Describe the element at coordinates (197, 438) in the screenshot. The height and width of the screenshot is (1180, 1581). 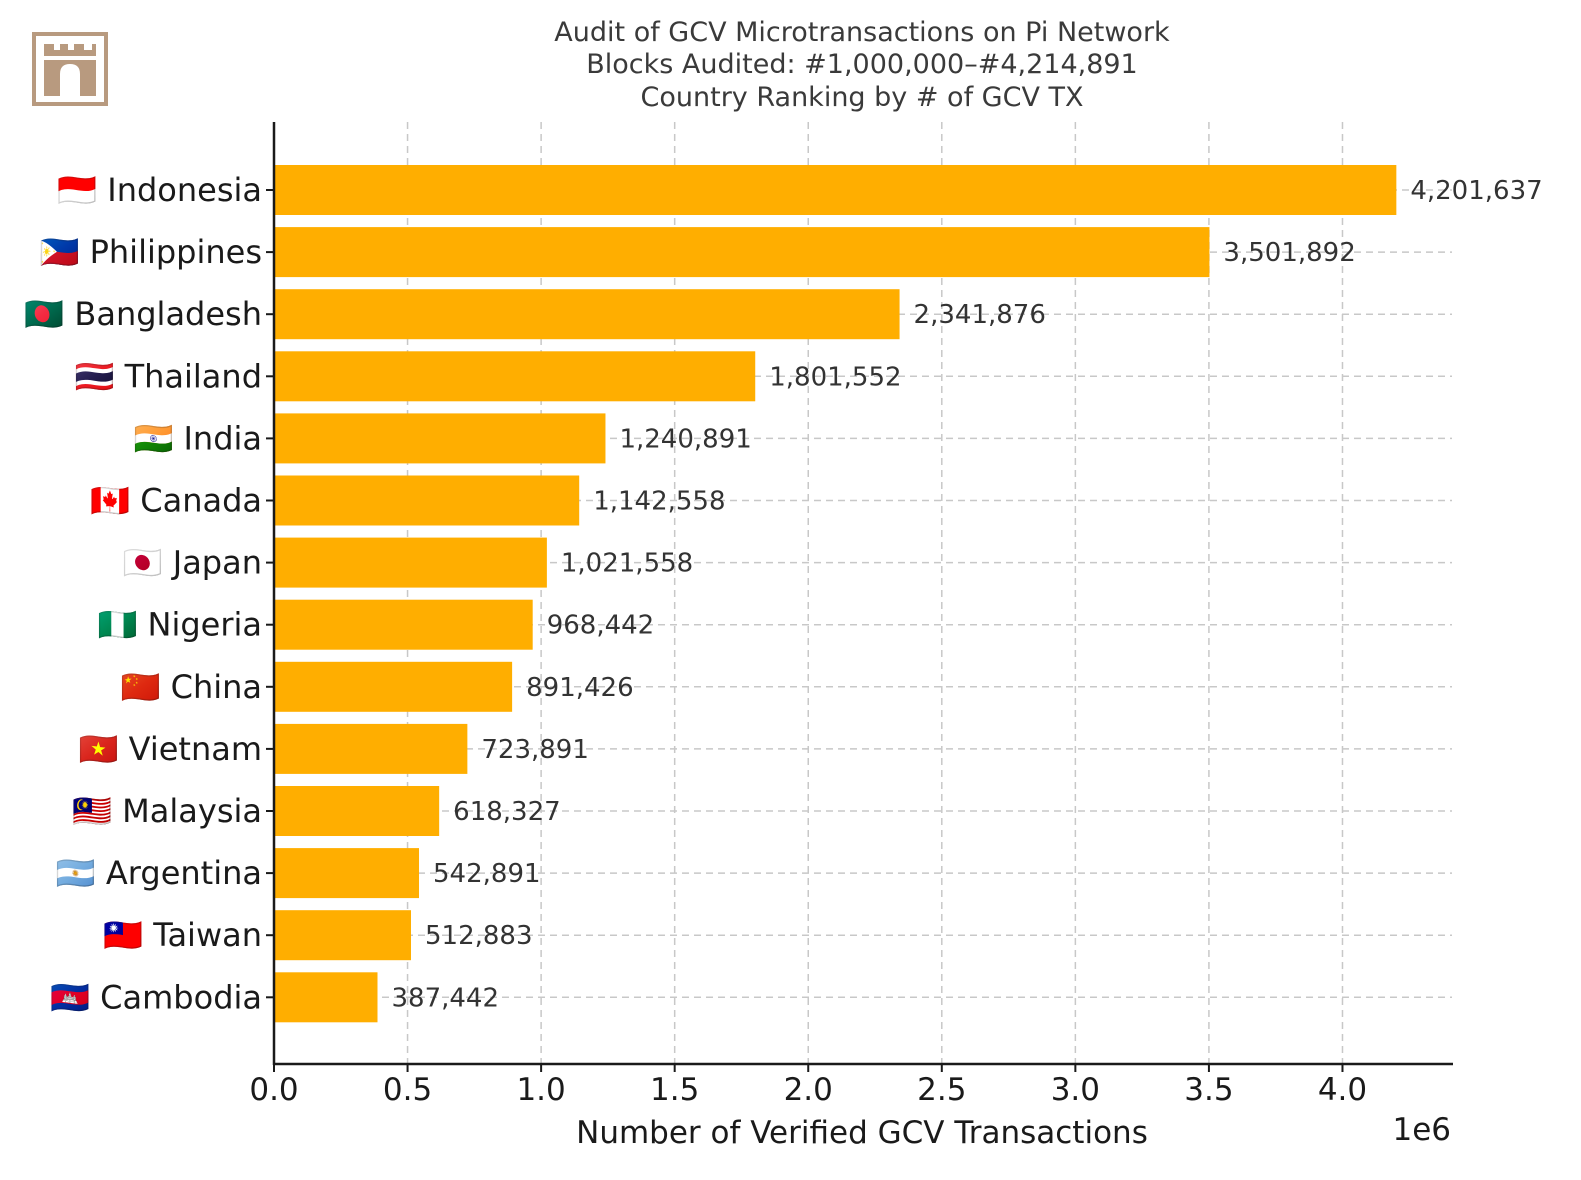
I see `category-label: 🇮🇳 India` at that location.